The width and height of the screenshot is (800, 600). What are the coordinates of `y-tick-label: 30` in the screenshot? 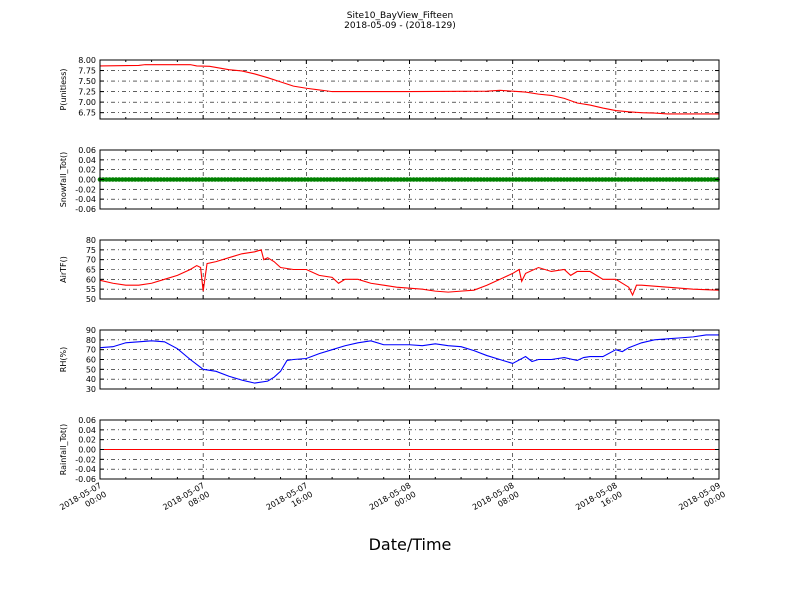 It's located at (91, 389).